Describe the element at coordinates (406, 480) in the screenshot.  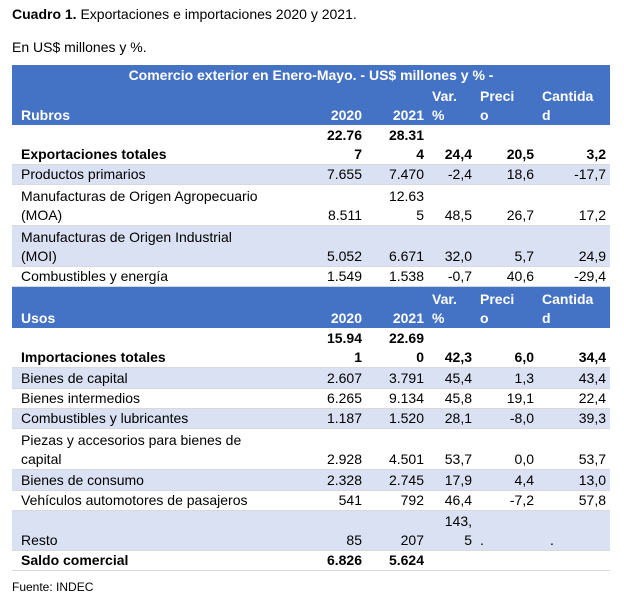
I see `row-2021: 2.745` at that location.